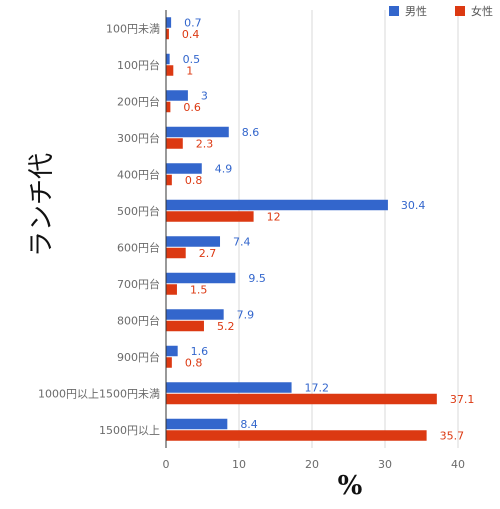 This screenshot has width=500, height=509. I want to click on category-label: 600円台, so click(138, 247).